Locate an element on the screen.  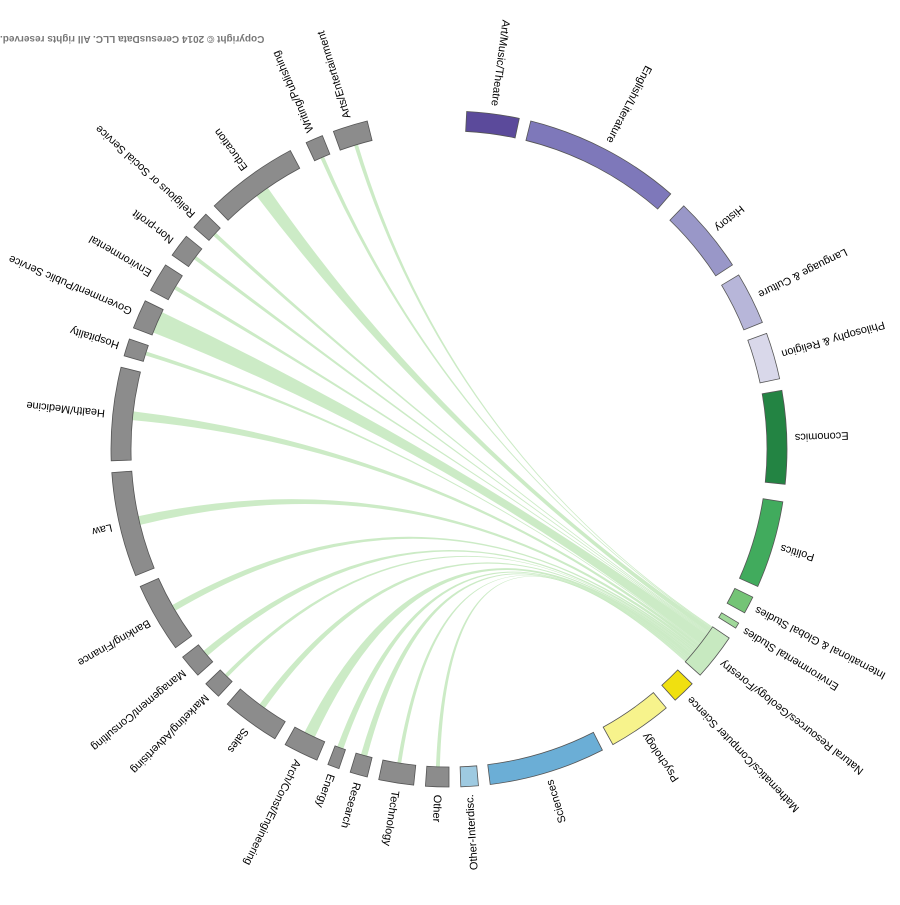
career-label-other: Other is located at coordinates (436, 809).